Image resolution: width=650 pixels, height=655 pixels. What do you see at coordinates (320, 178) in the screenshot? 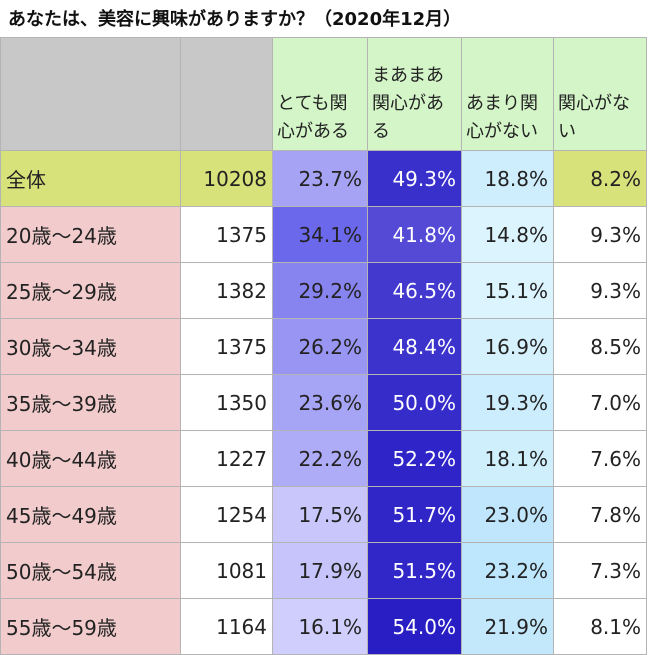
I see `value-very-interested: 23.7%` at bounding box center [320, 178].